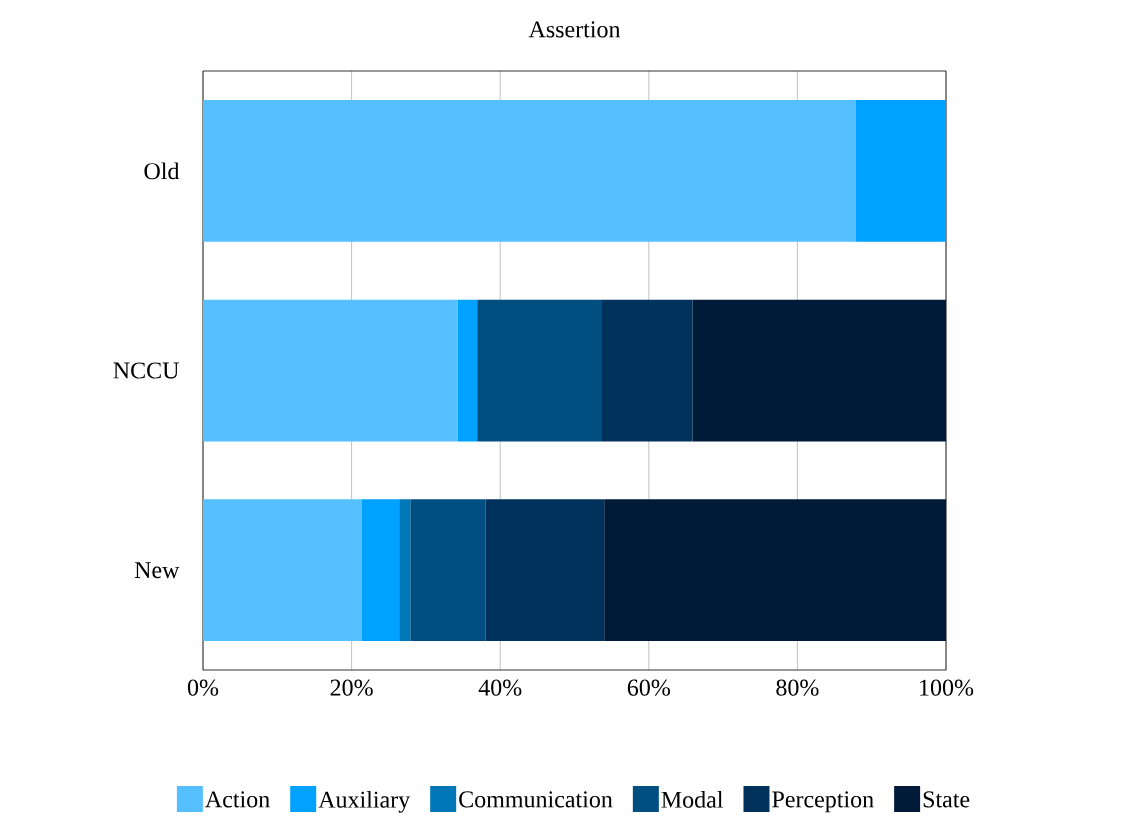 This screenshot has width=1144, height=820. What do you see at coordinates (946, 799) in the screenshot?
I see `legend-label: State` at bounding box center [946, 799].